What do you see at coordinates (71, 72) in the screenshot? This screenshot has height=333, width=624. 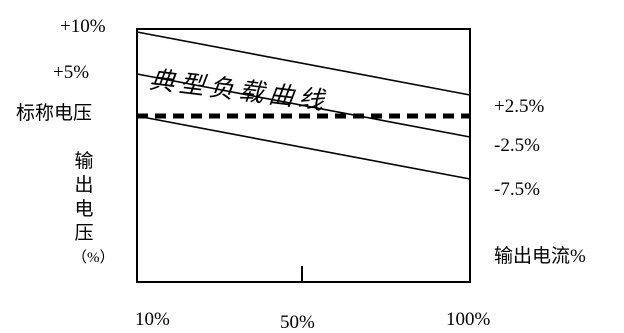 I see `y-tick-label: +5%` at bounding box center [71, 72].